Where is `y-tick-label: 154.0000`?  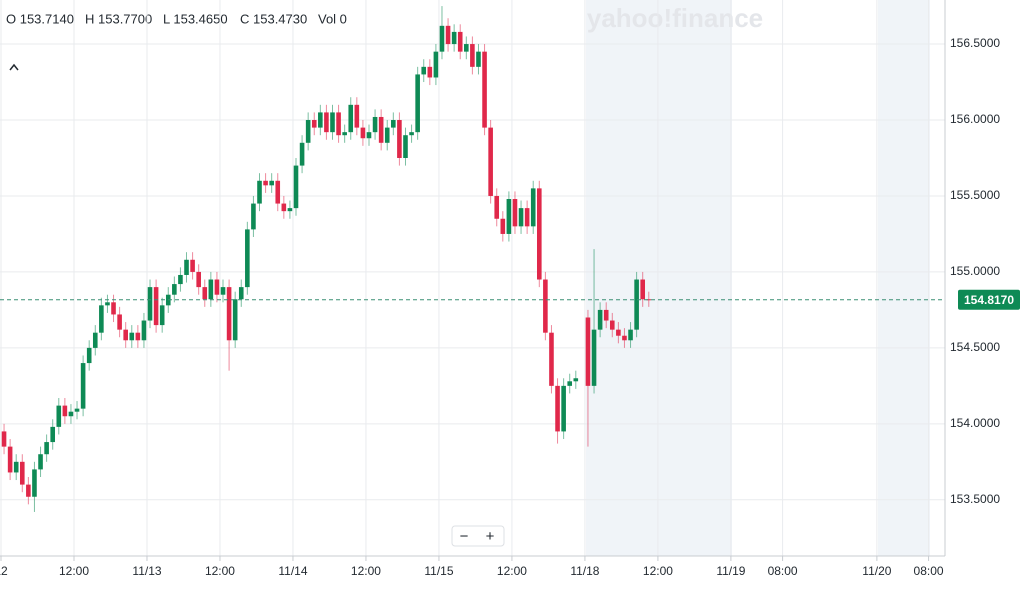
y-tick-label: 154.0000 is located at coordinates (975, 423).